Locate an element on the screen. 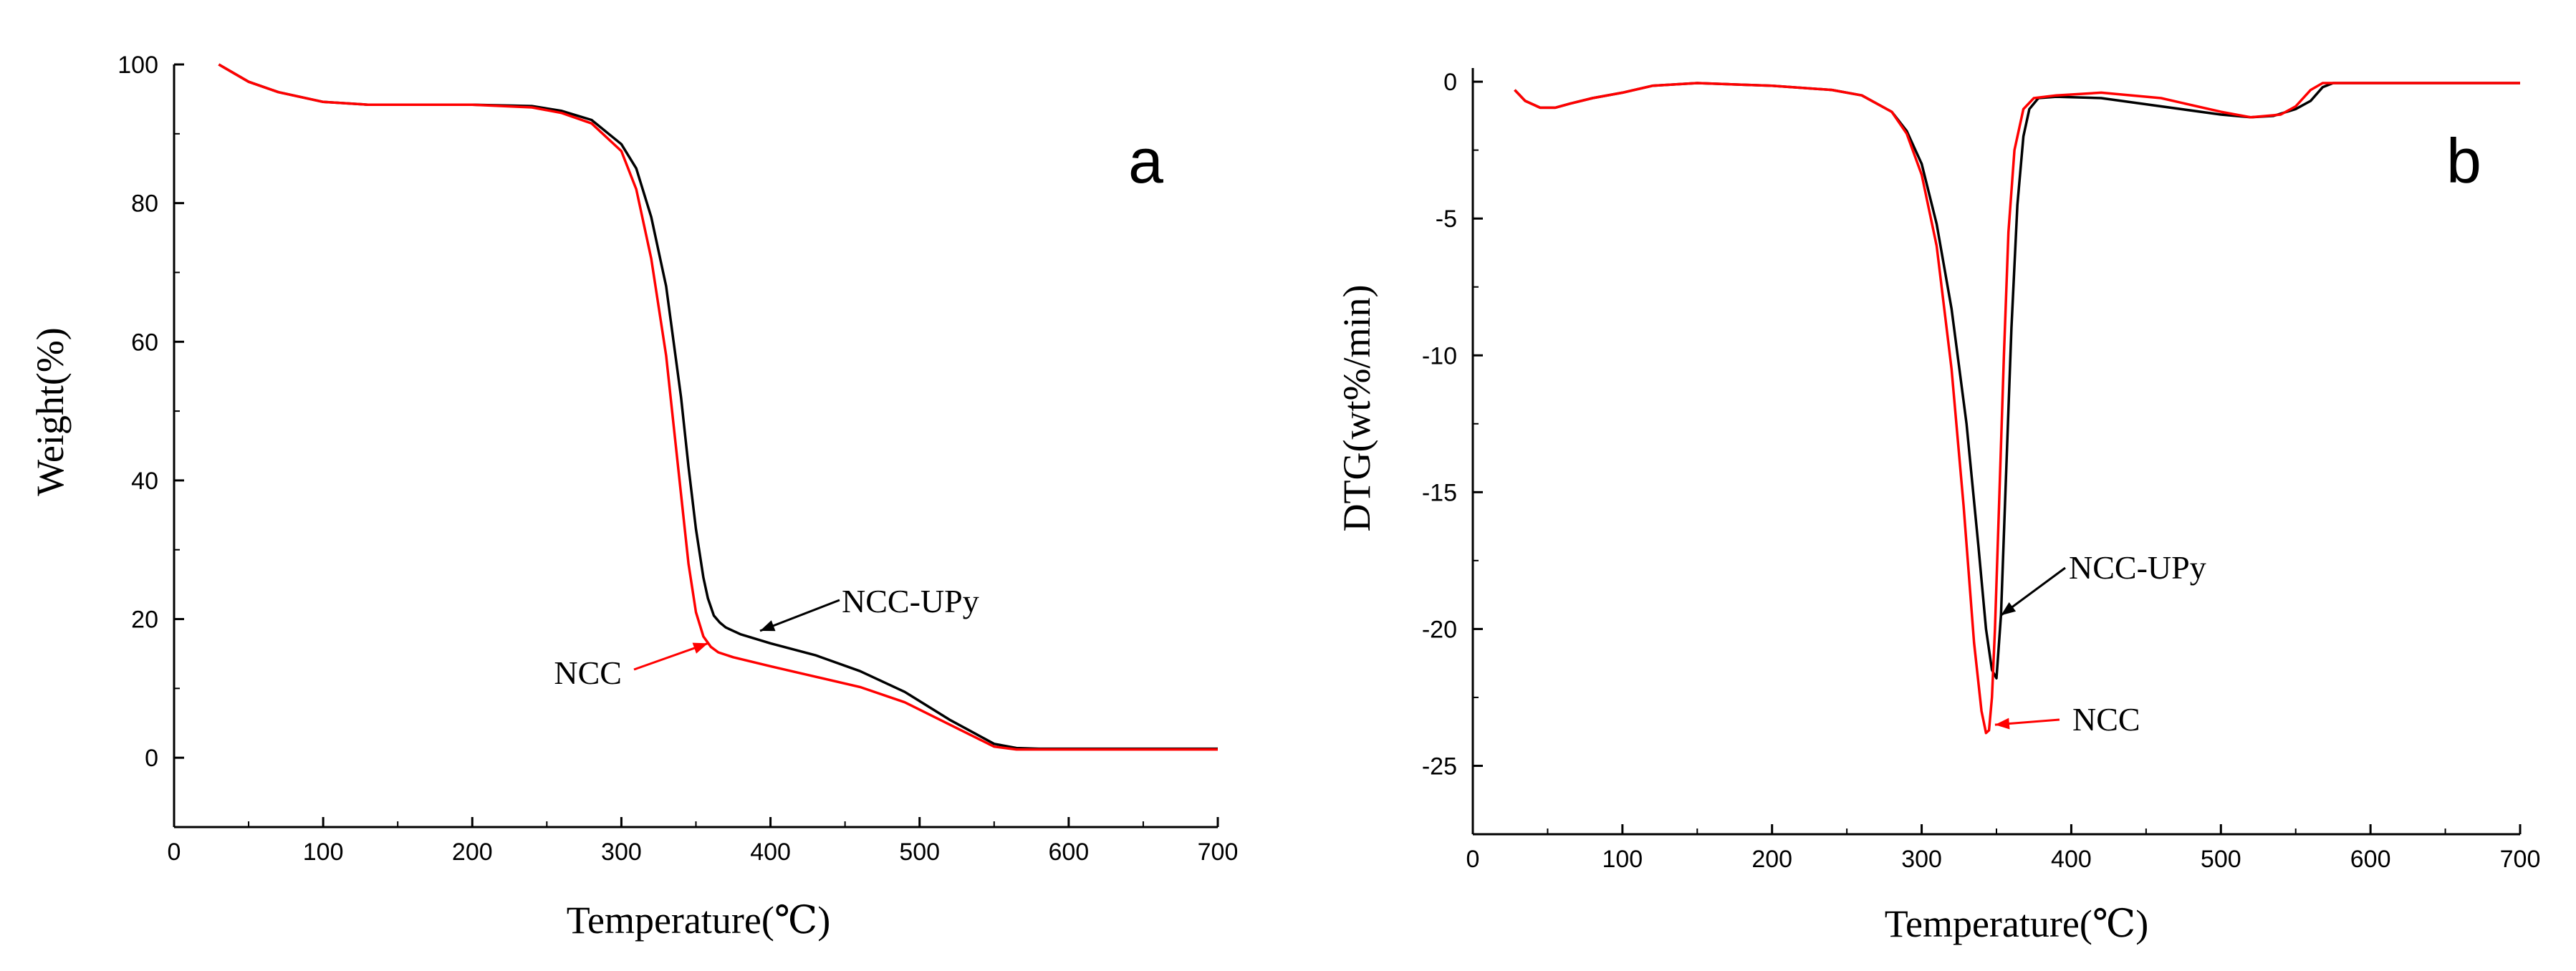  y-tick-label: -5 is located at coordinates (1447, 219).